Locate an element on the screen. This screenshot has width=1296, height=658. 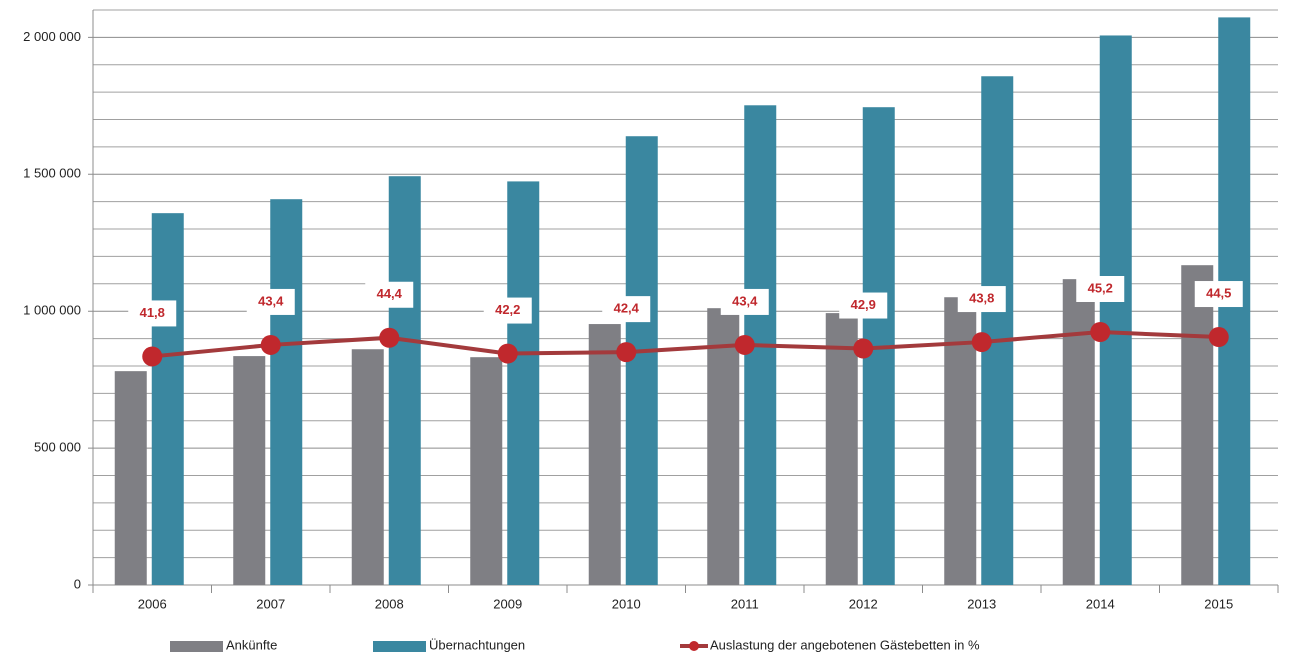
y-tick-label: 500 000 is located at coordinates (57, 447).